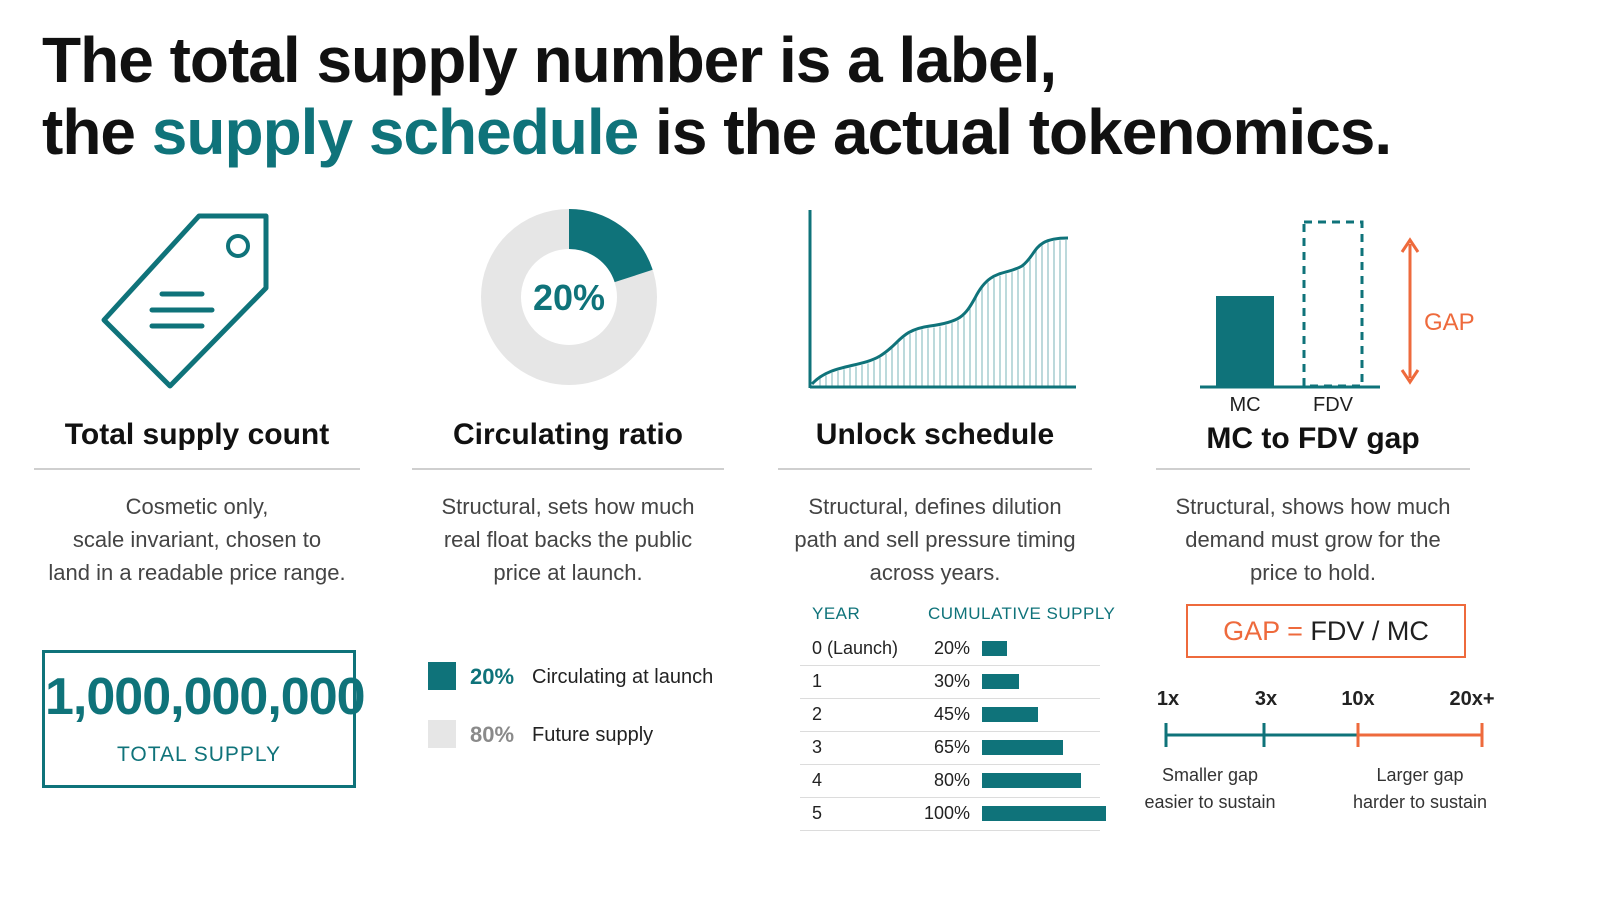 Image resolution: width=1600 pixels, height=900 pixels. I want to click on mc-bar, so click(1245, 341).